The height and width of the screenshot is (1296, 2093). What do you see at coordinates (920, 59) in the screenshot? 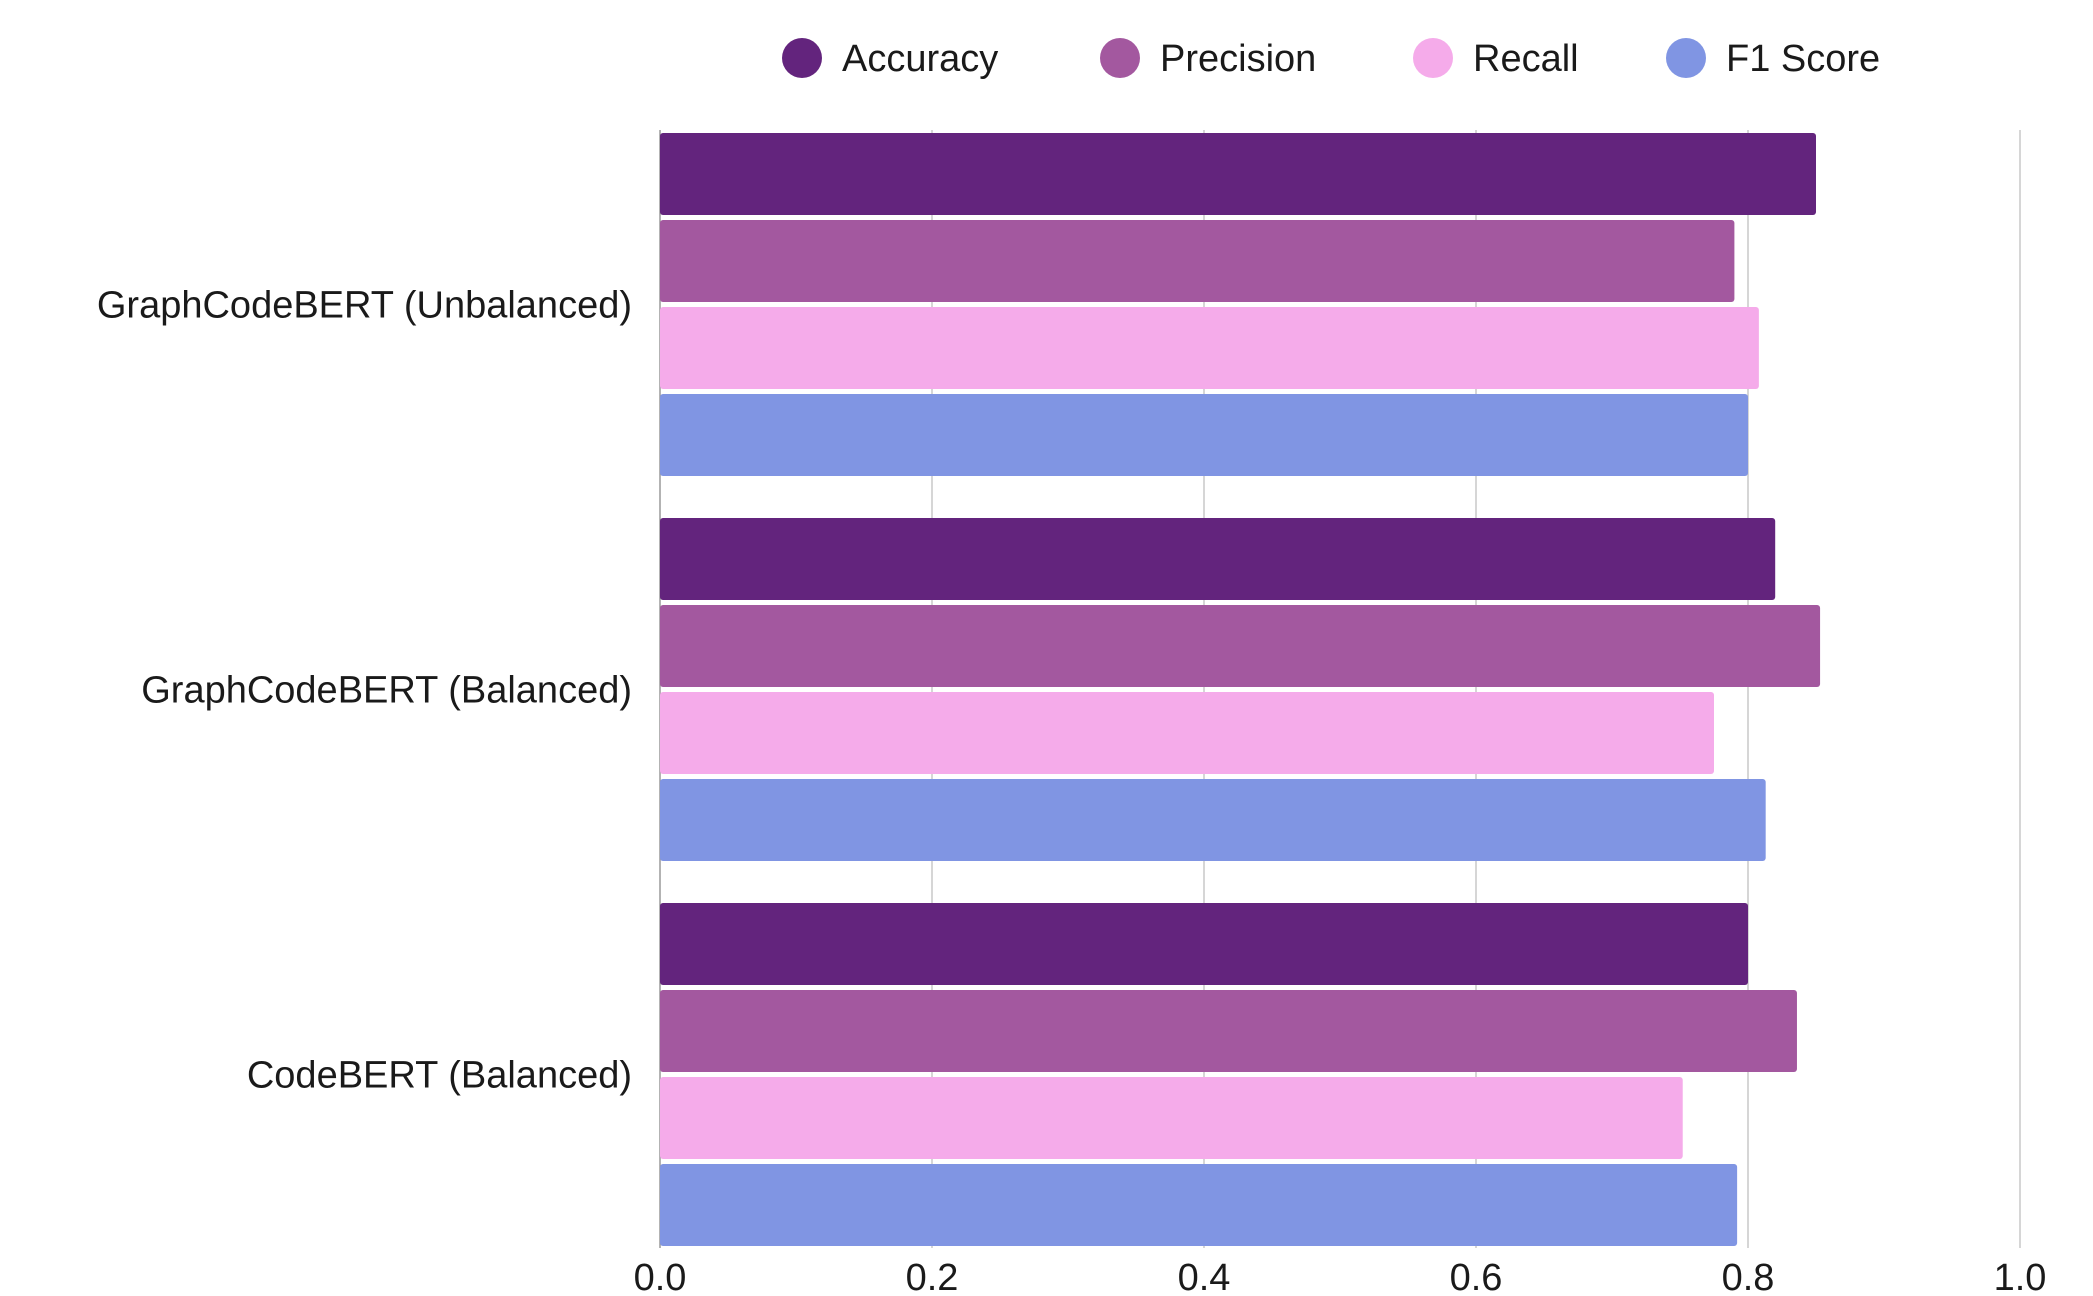
I see `legend-label-accuracy: Accuracy` at bounding box center [920, 59].